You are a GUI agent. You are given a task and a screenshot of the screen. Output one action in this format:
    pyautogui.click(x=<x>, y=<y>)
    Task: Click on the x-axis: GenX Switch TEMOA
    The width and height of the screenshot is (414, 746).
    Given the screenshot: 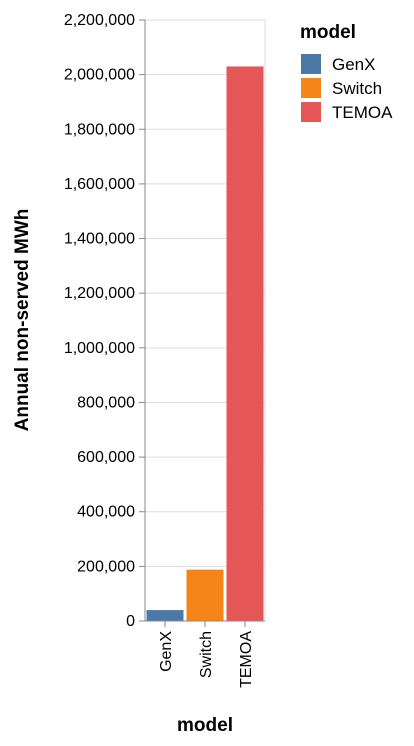 What is the action you would take?
    pyautogui.click(x=205, y=654)
    